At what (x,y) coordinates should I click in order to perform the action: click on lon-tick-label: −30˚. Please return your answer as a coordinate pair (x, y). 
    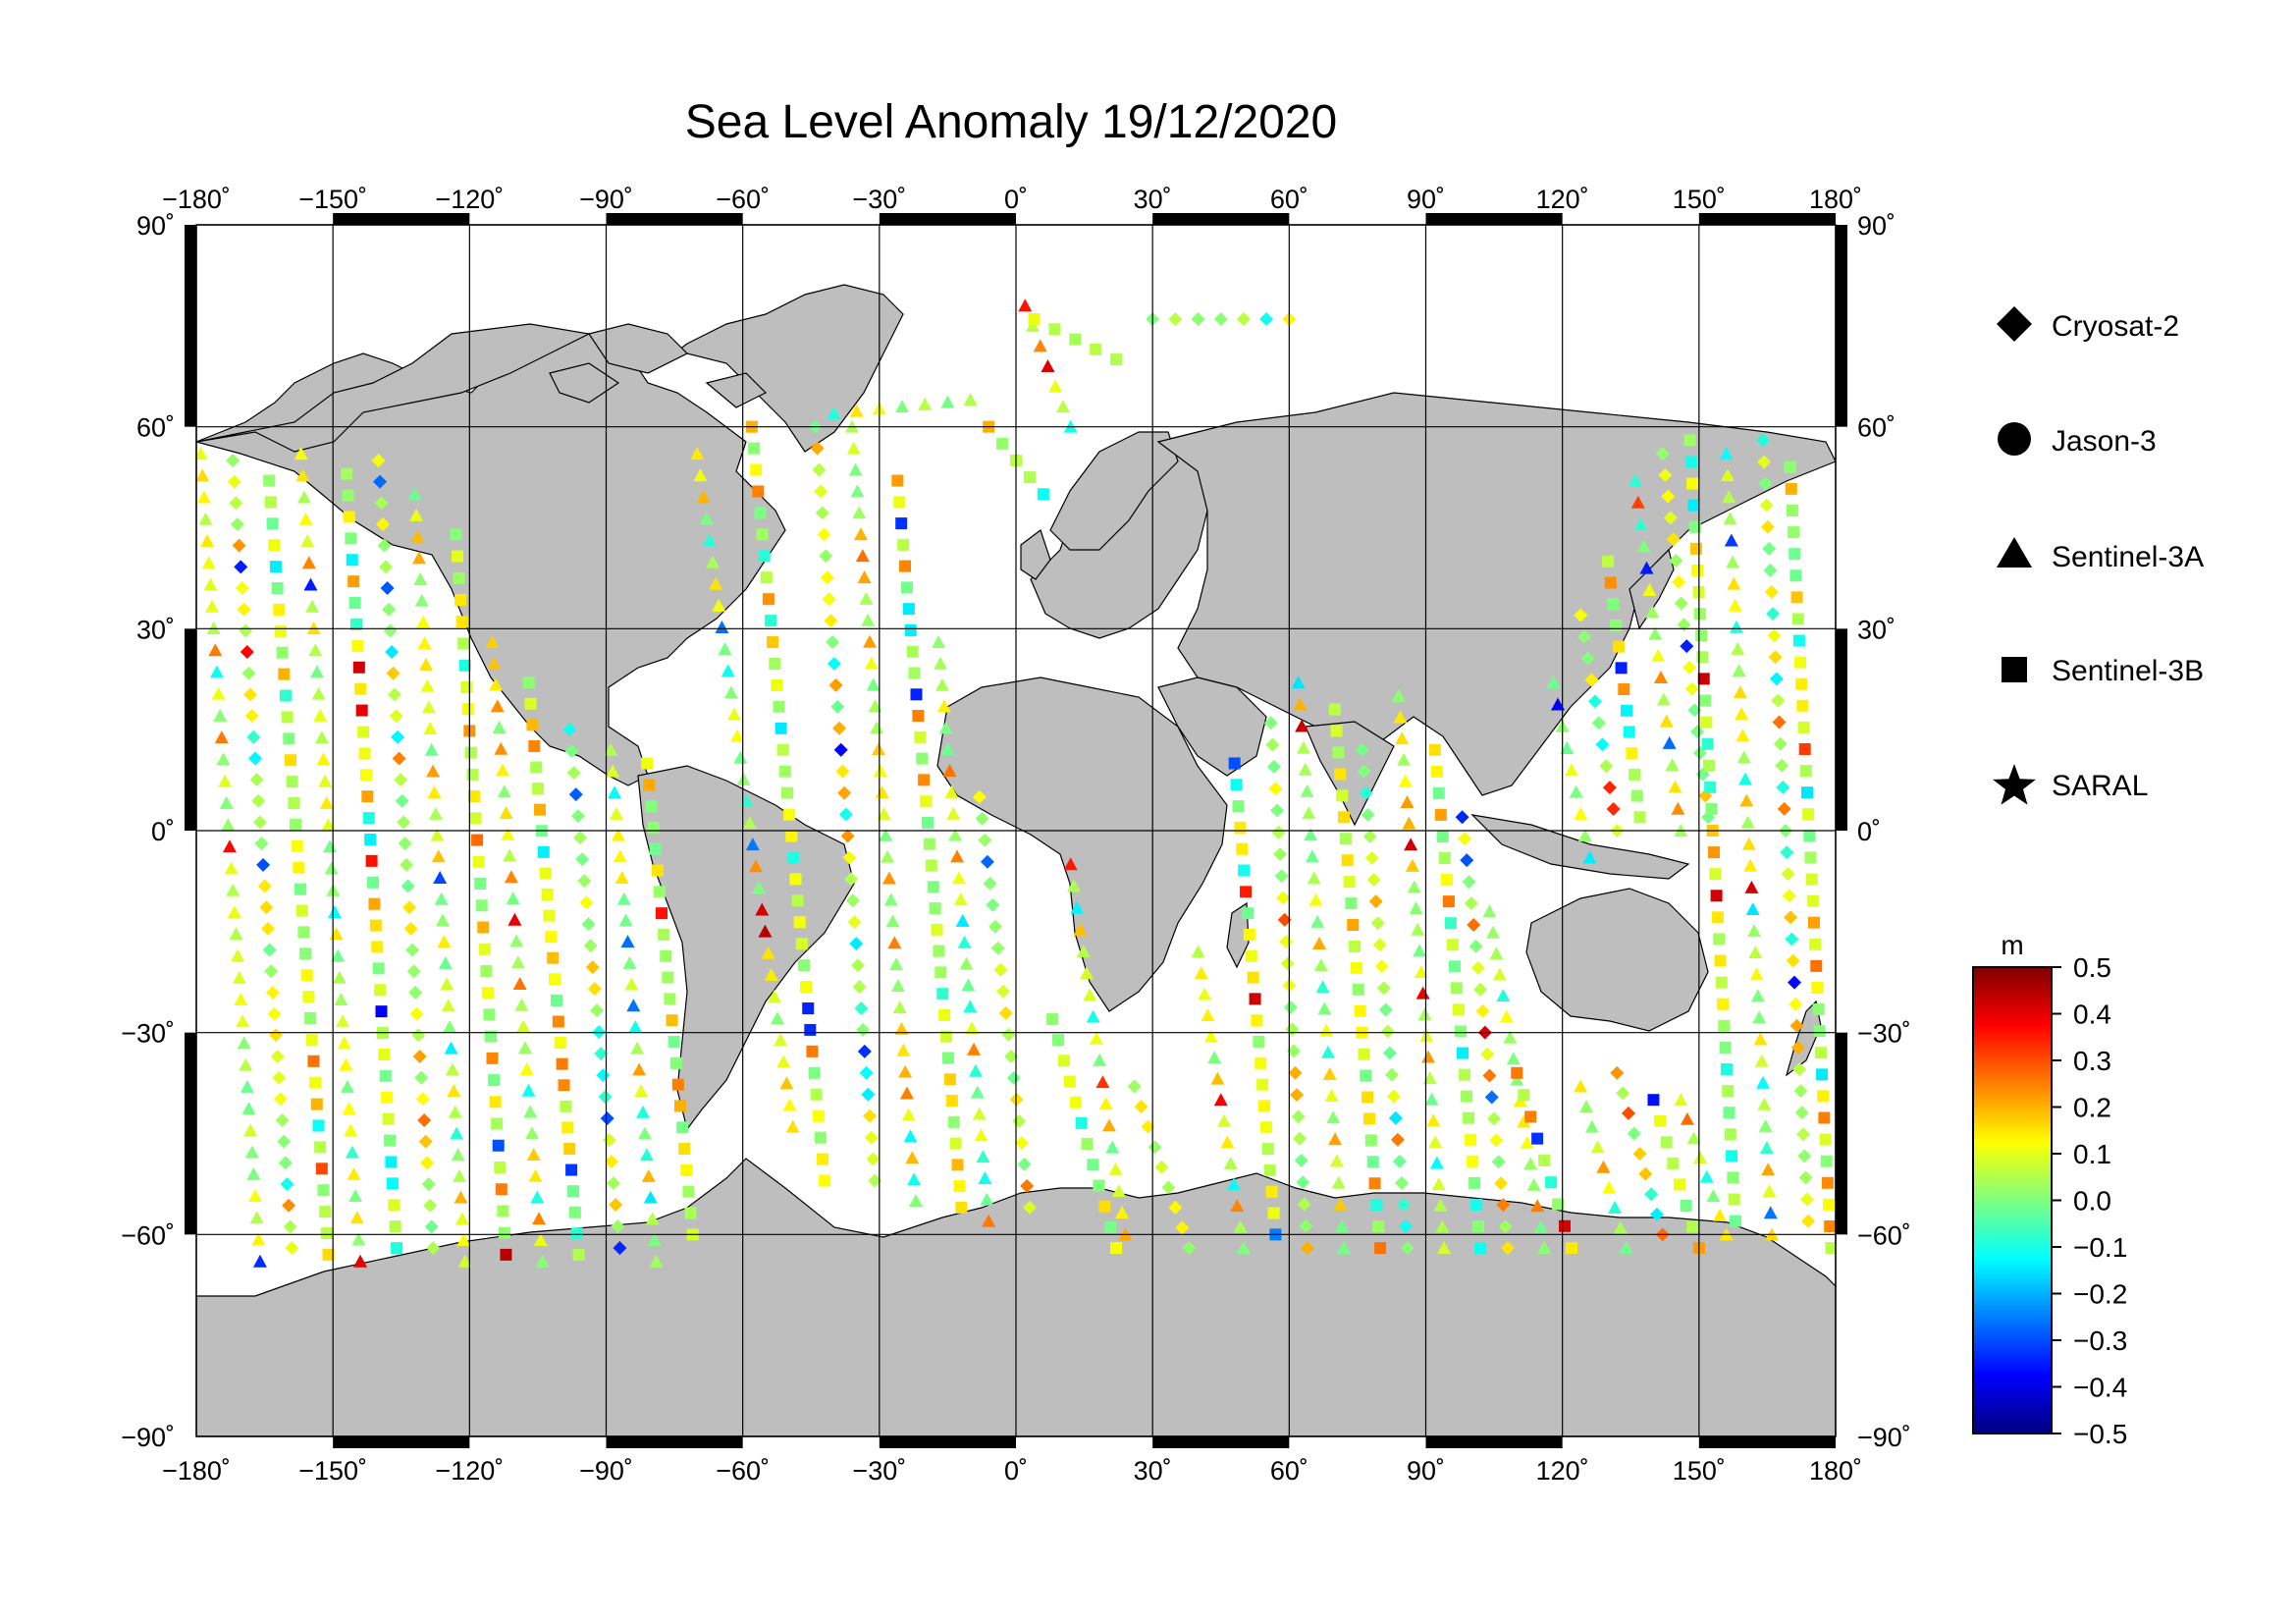
    Looking at the image, I should click on (879, 200).